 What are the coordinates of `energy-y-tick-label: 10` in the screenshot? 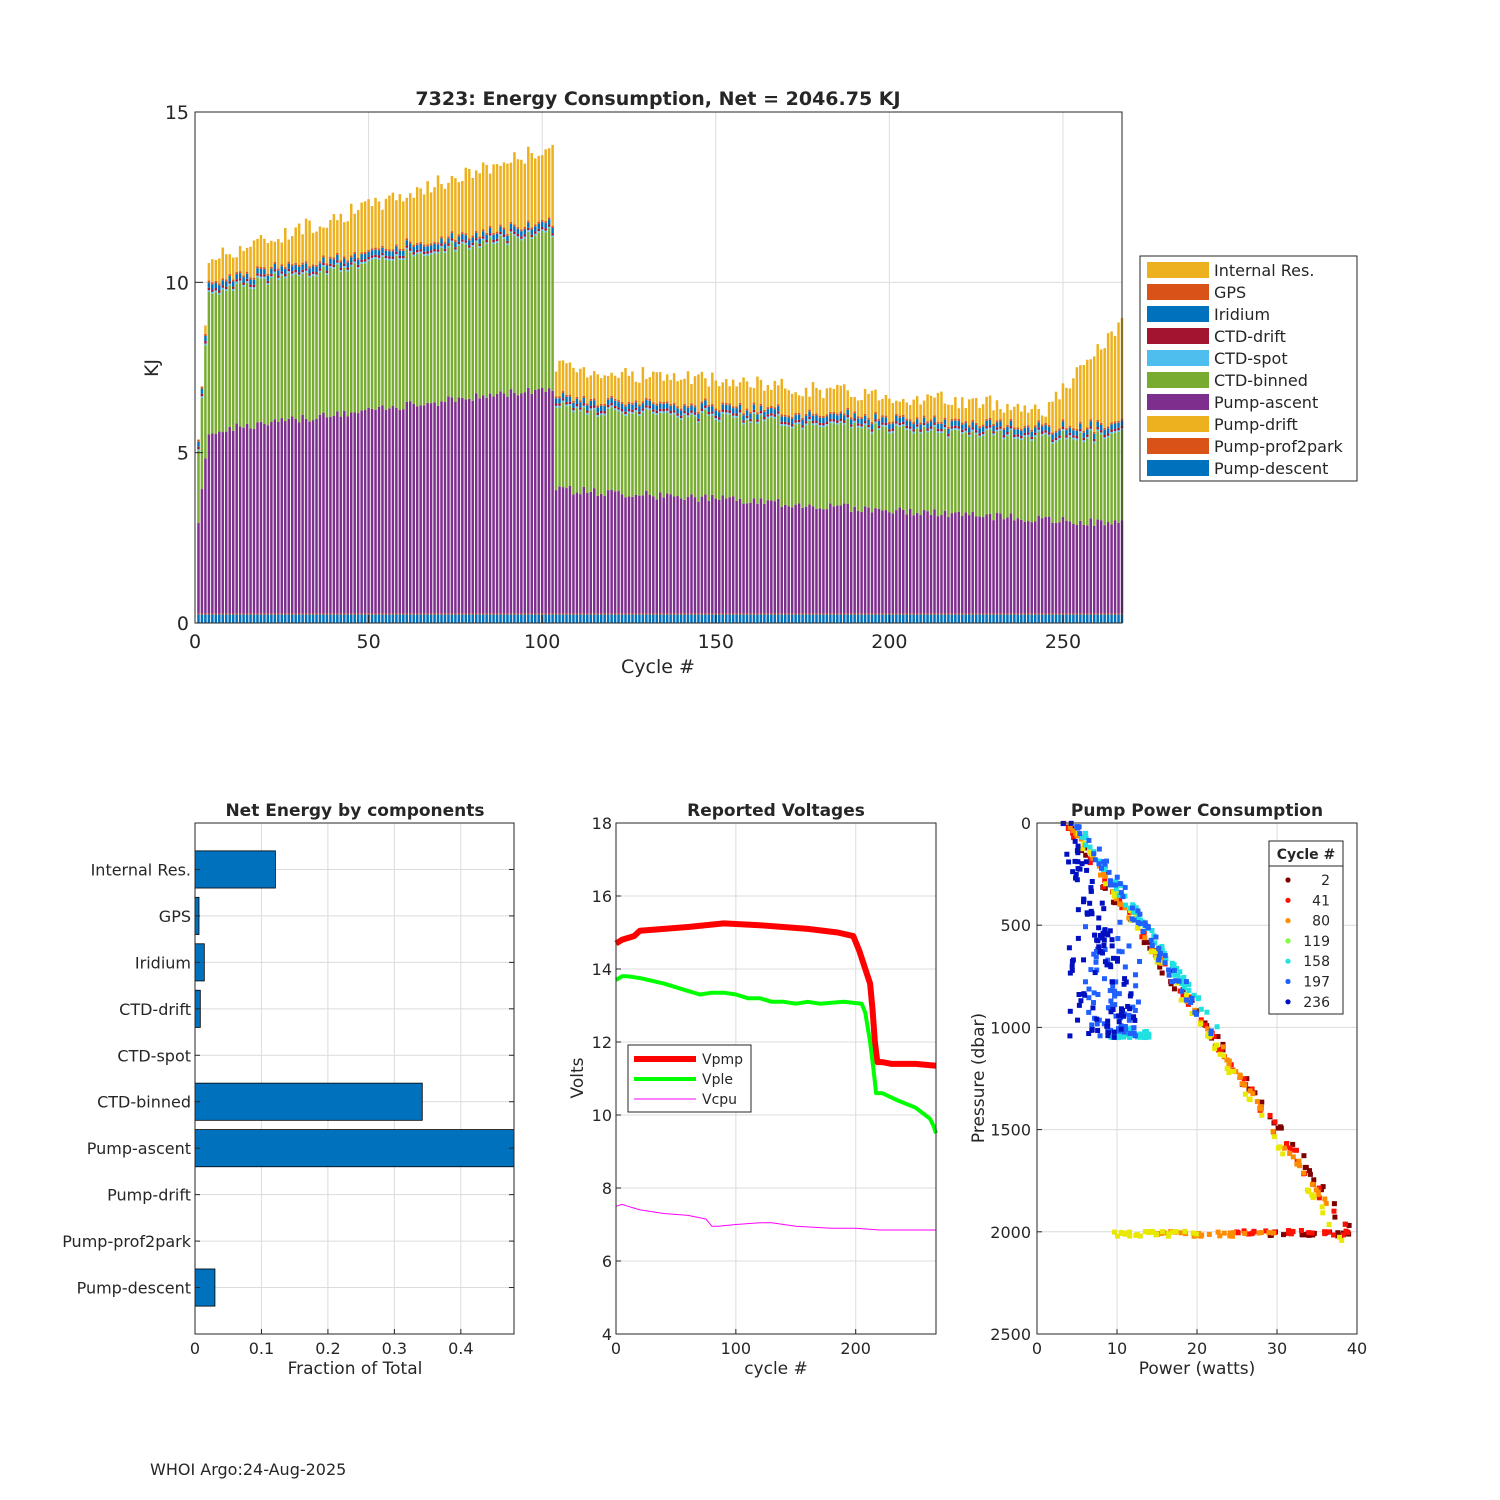 It's located at (177, 283).